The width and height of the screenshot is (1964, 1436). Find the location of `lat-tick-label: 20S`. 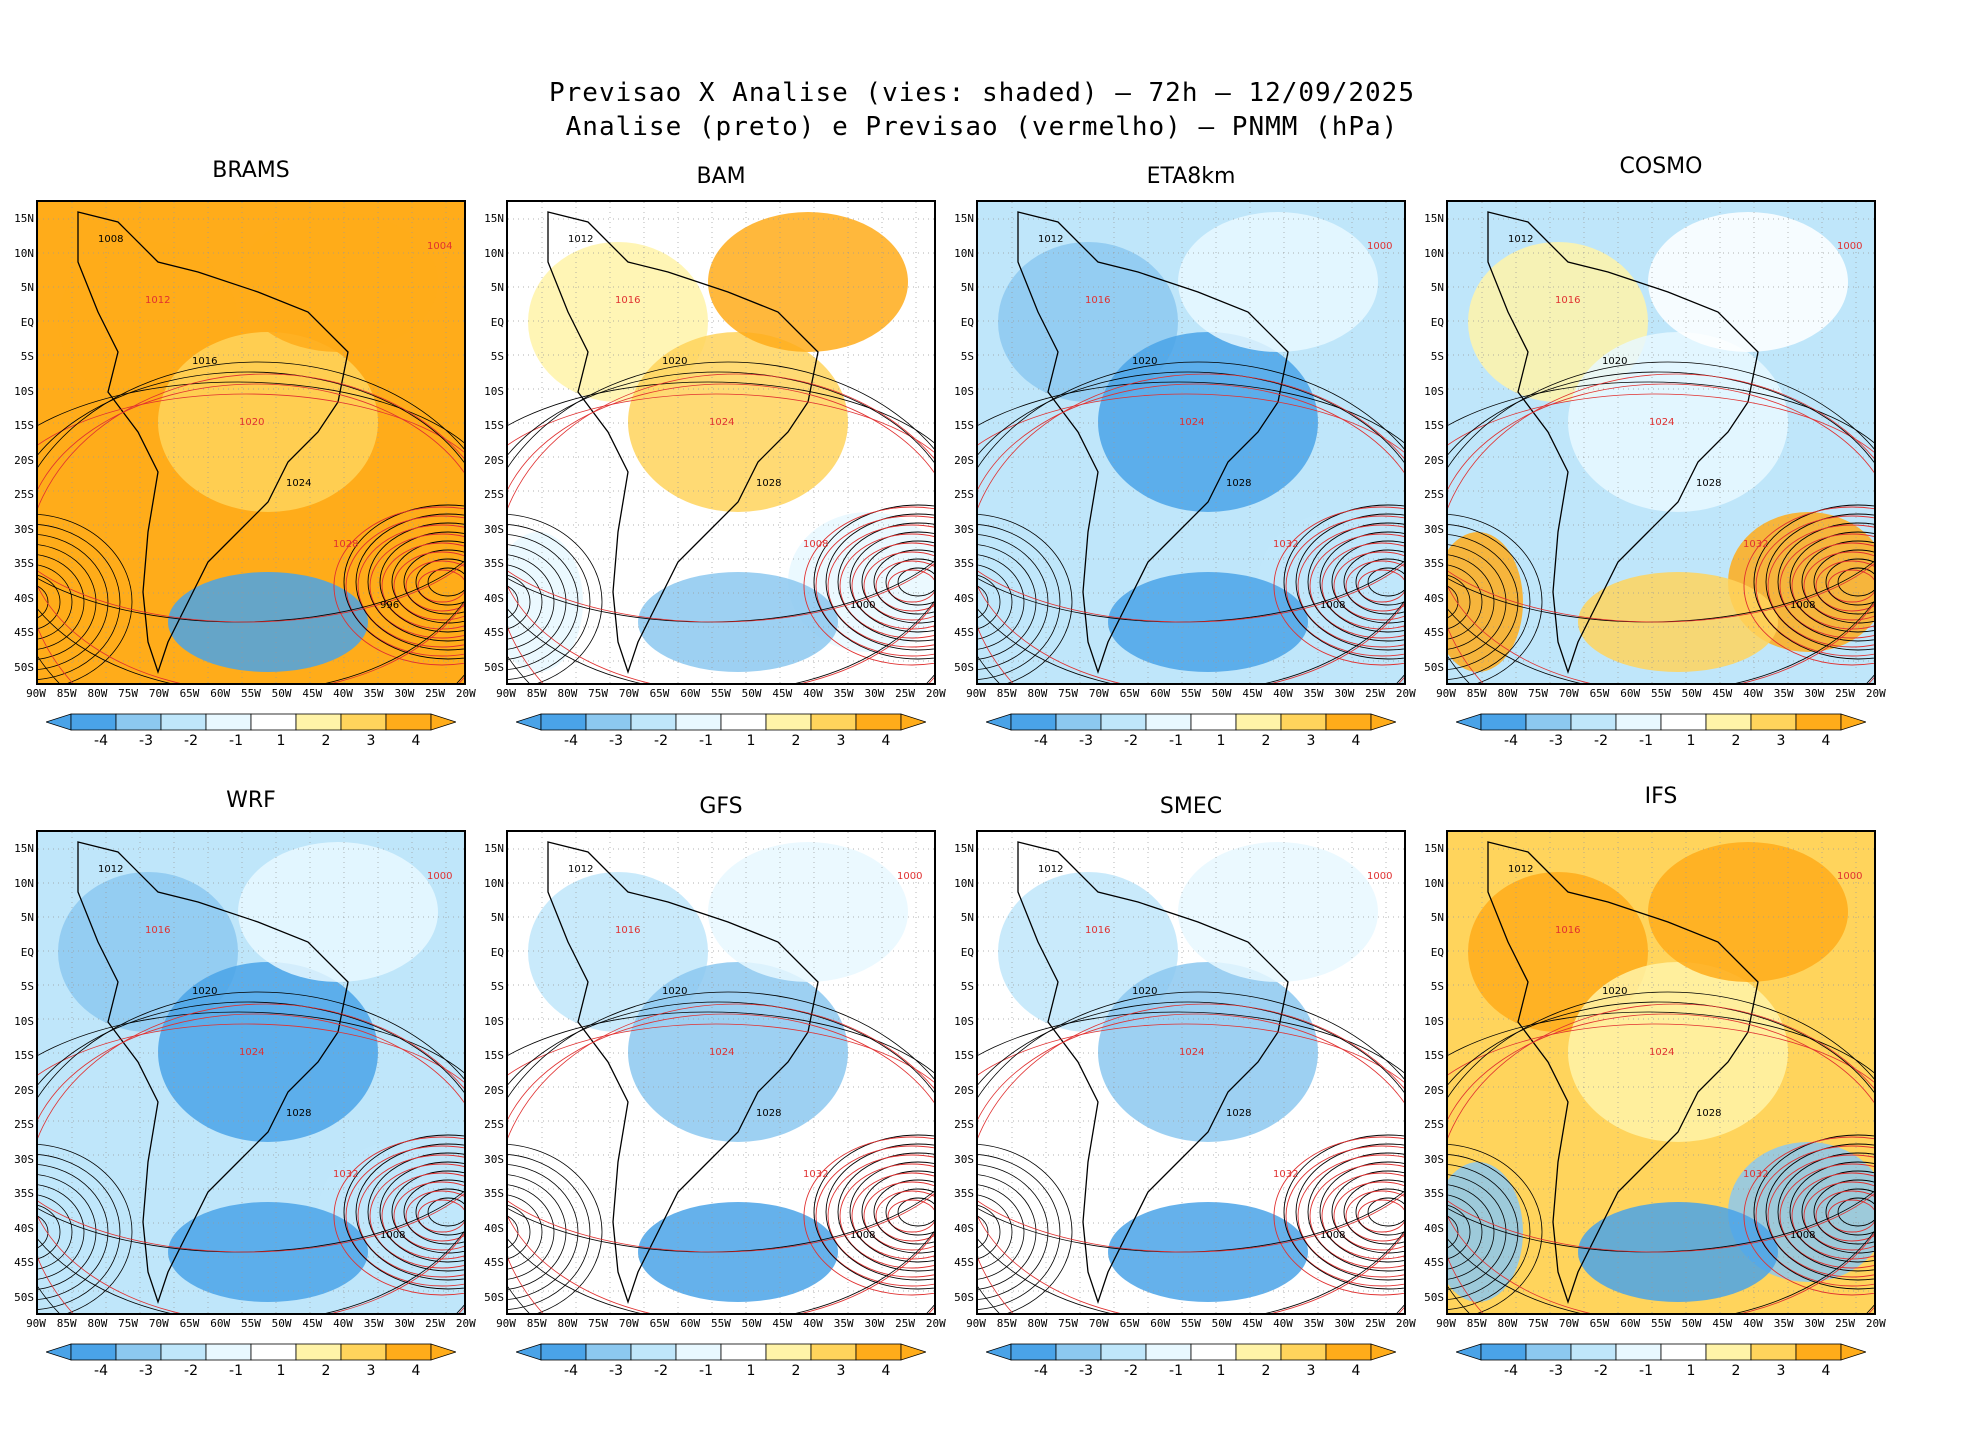

lat-tick-label: 20S is located at coordinates (24, 1090).